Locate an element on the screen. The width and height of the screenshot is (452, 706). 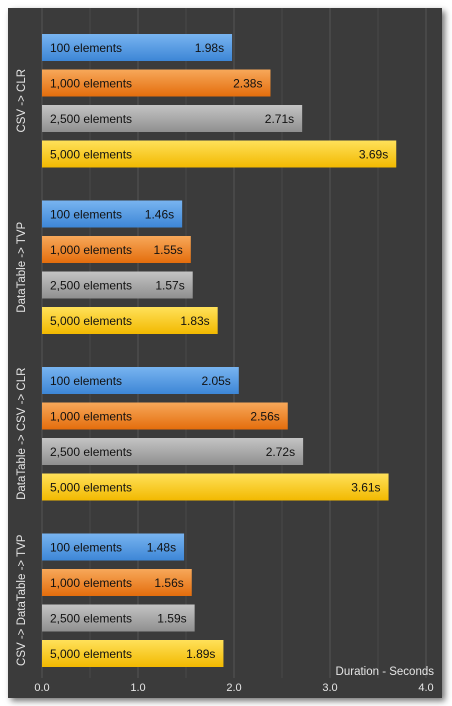
x-axis: 0.0 1.0 2.0 3.0 4.0 is located at coordinates (233, 688).